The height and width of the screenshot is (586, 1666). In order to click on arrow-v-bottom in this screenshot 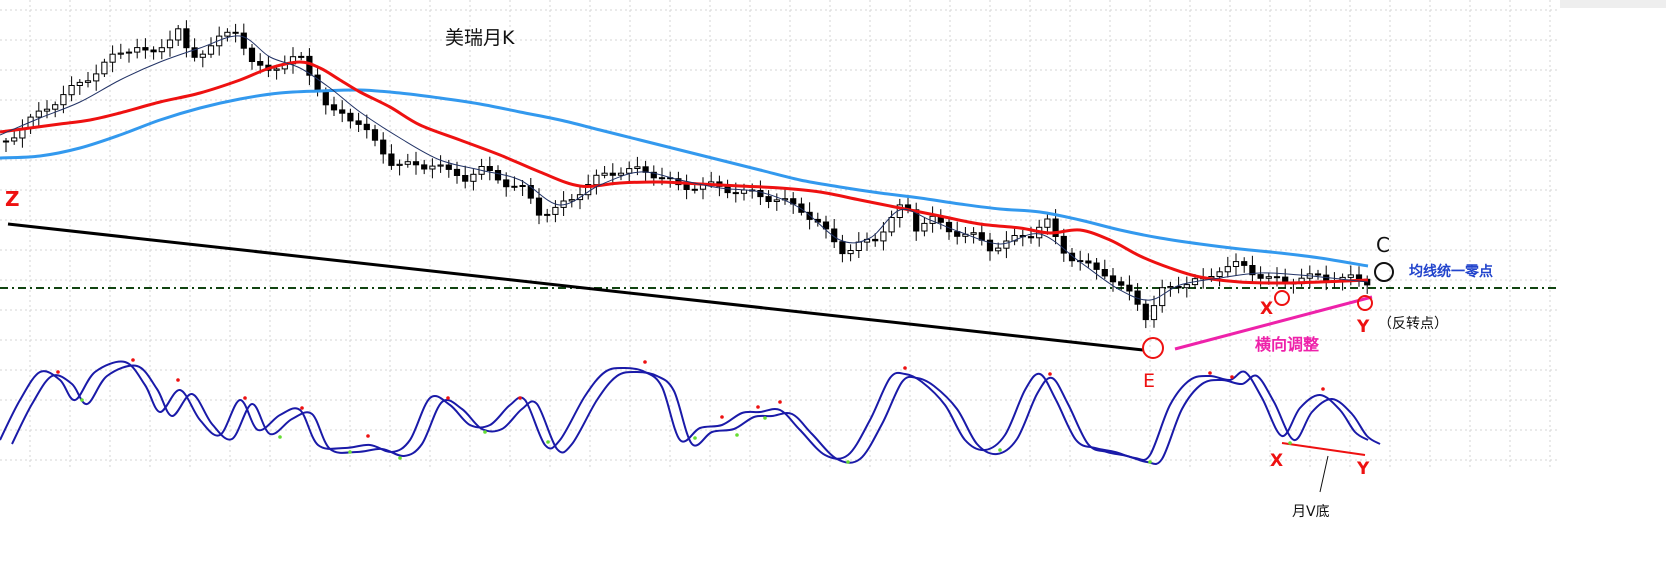, I will do `click(1324, 474)`.